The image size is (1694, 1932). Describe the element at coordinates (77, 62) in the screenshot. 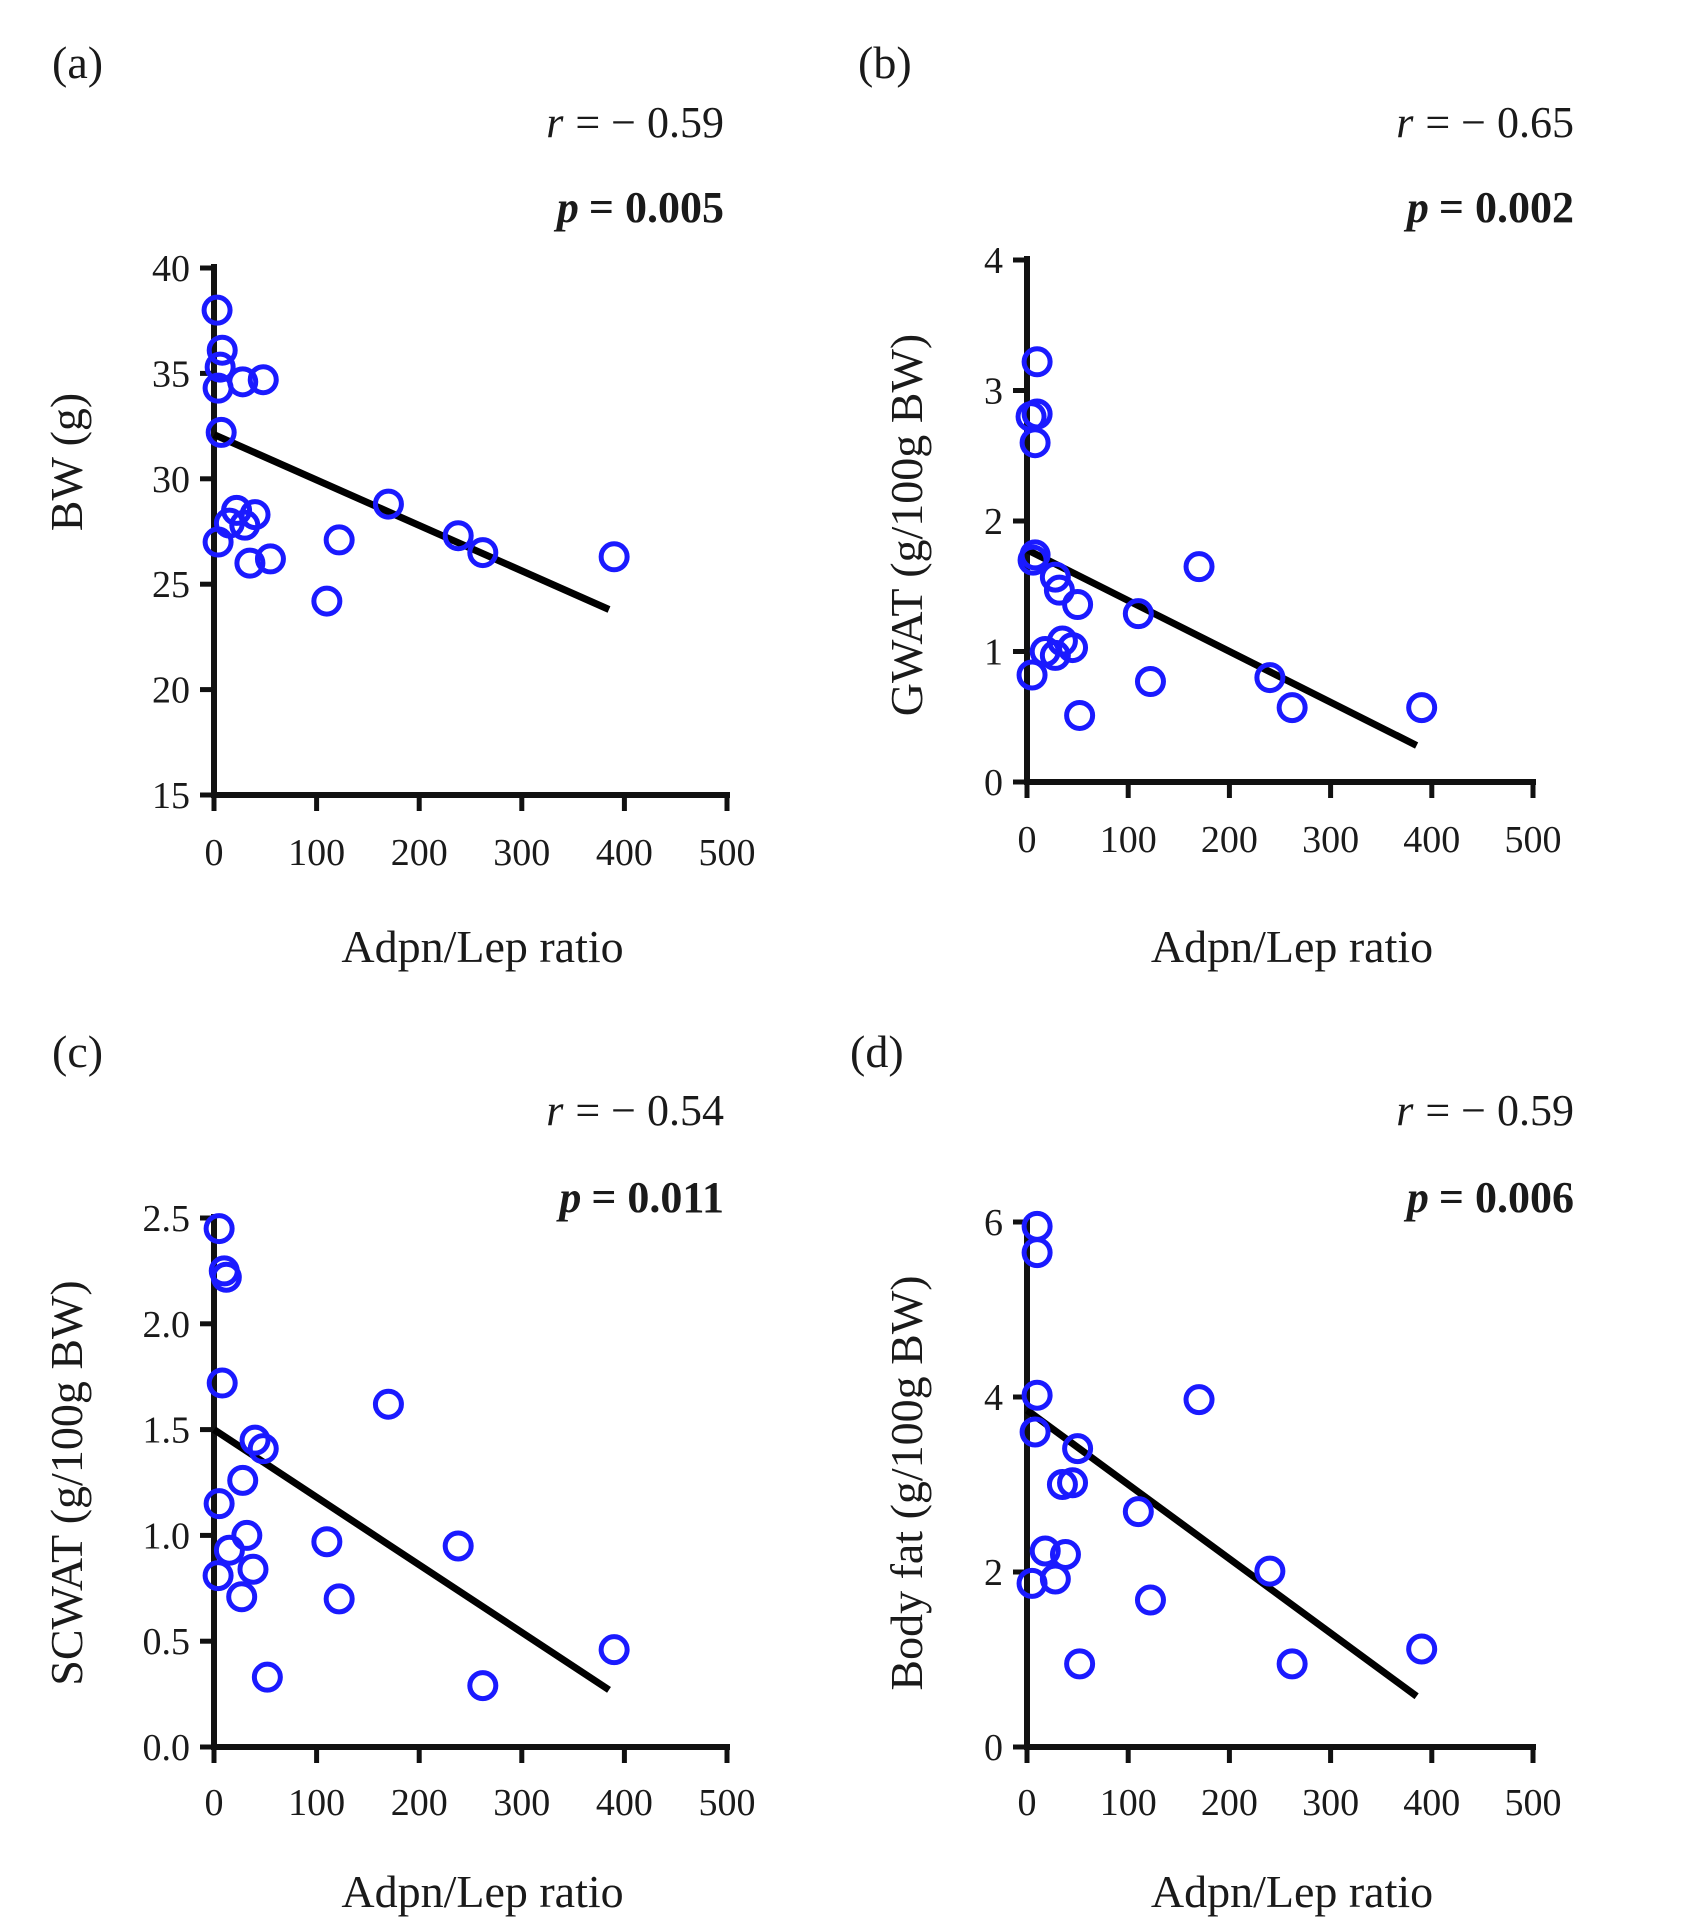

I see `panel-label: (a)` at that location.